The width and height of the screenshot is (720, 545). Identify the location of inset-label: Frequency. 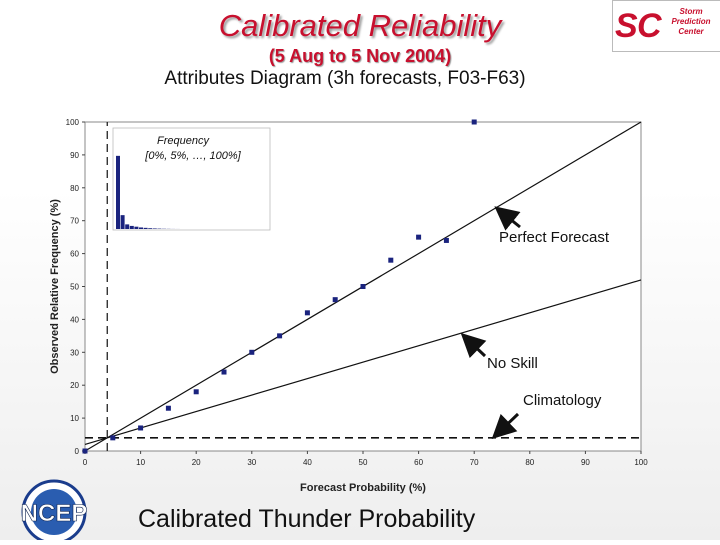
(183, 141).